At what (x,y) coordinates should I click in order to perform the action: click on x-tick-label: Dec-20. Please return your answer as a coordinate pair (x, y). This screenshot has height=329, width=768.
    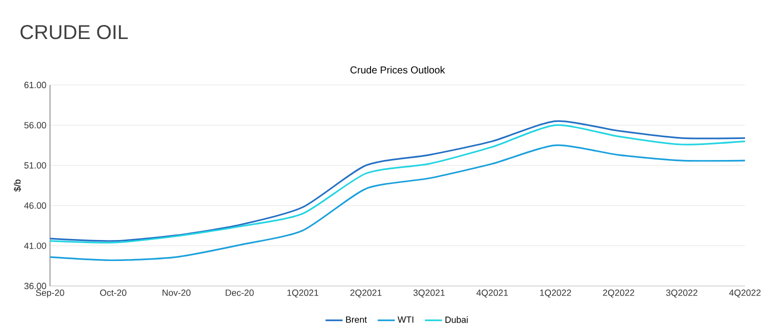
    Looking at the image, I should click on (240, 293).